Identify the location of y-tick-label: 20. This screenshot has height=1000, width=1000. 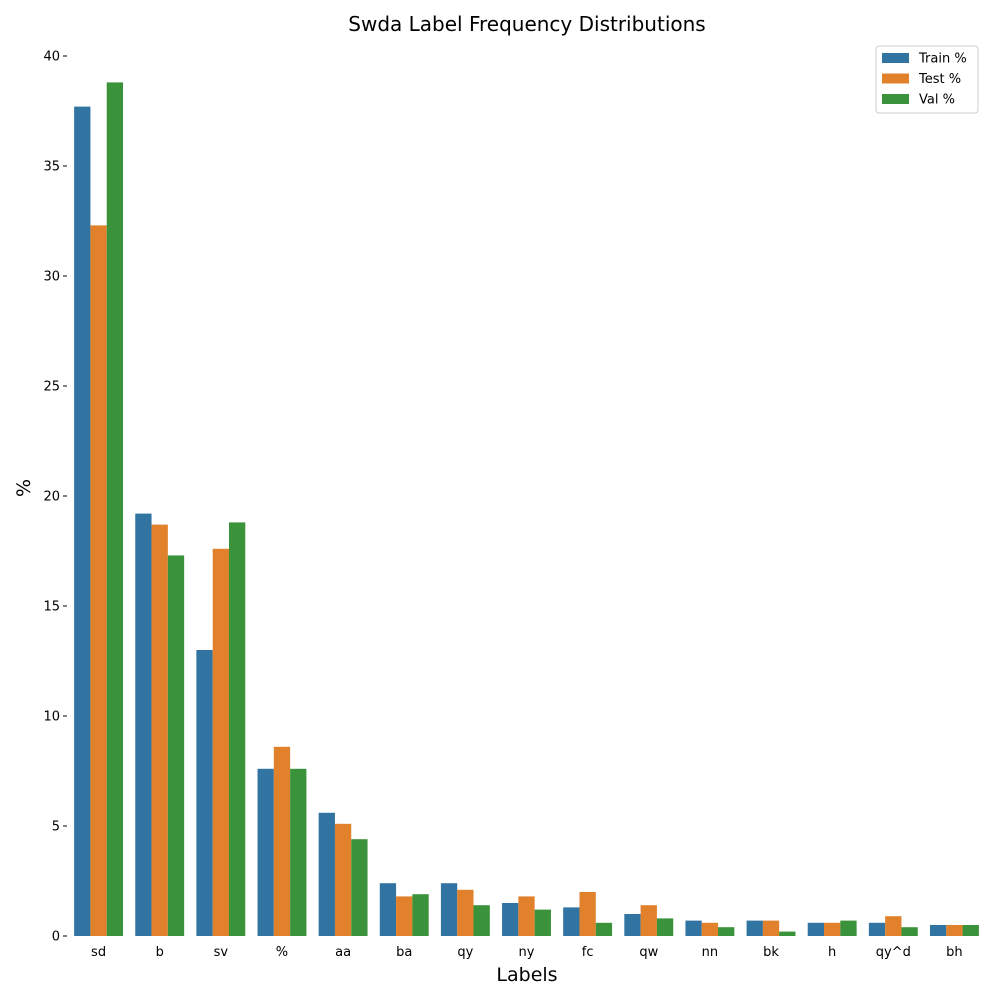
(51, 497).